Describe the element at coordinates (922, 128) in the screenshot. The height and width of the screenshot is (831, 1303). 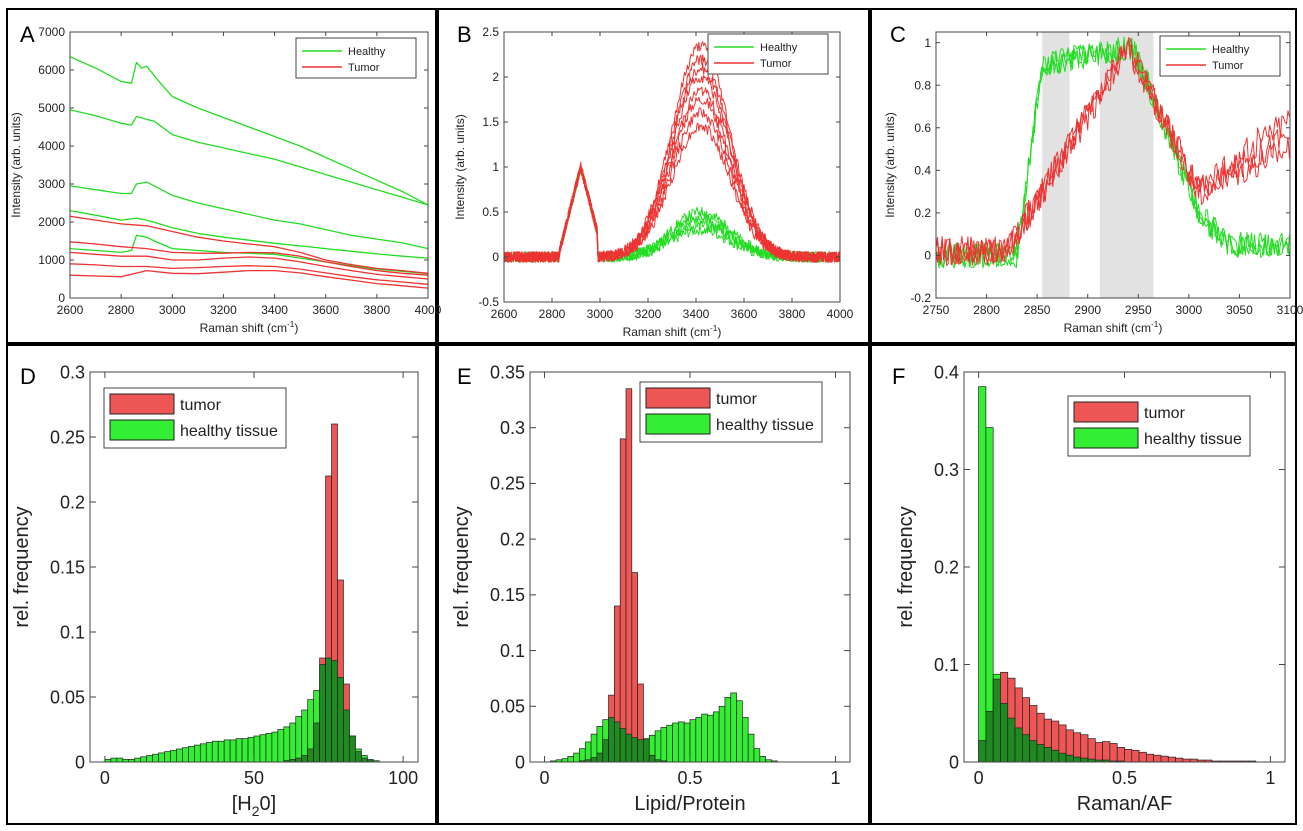
I see `y-tick-label: 0.6` at that location.